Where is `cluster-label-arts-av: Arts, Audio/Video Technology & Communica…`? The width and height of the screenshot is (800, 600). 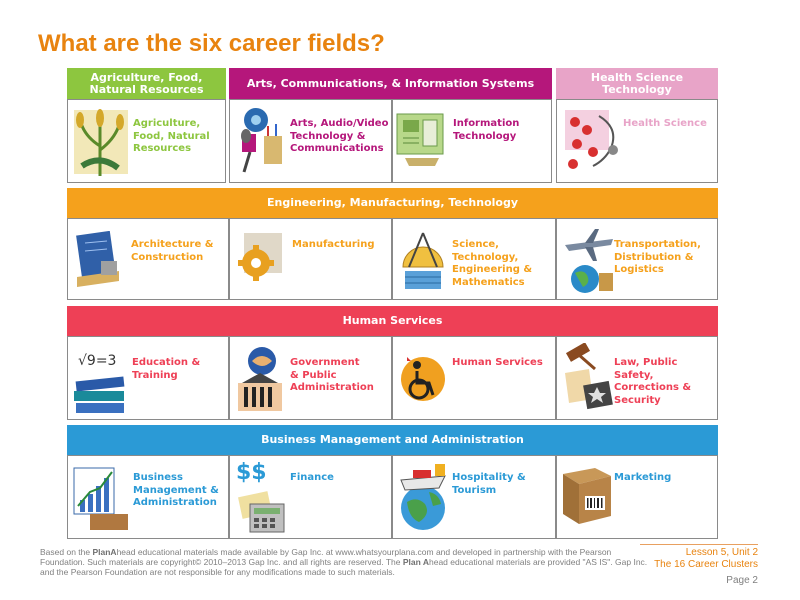 cluster-label-arts-av: Arts, Audio/Video Technology & Communica… is located at coordinates (339, 136).